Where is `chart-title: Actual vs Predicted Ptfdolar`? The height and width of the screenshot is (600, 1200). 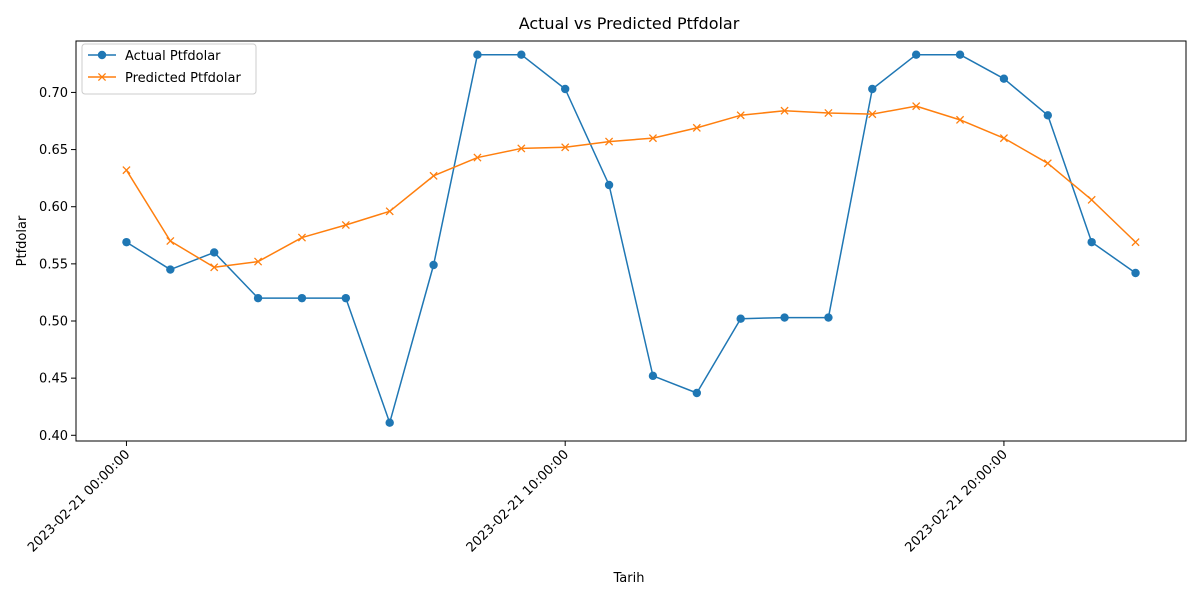
chart-title: Actual vs Predicted Ptfdolar is located at coordinates (629, 23).